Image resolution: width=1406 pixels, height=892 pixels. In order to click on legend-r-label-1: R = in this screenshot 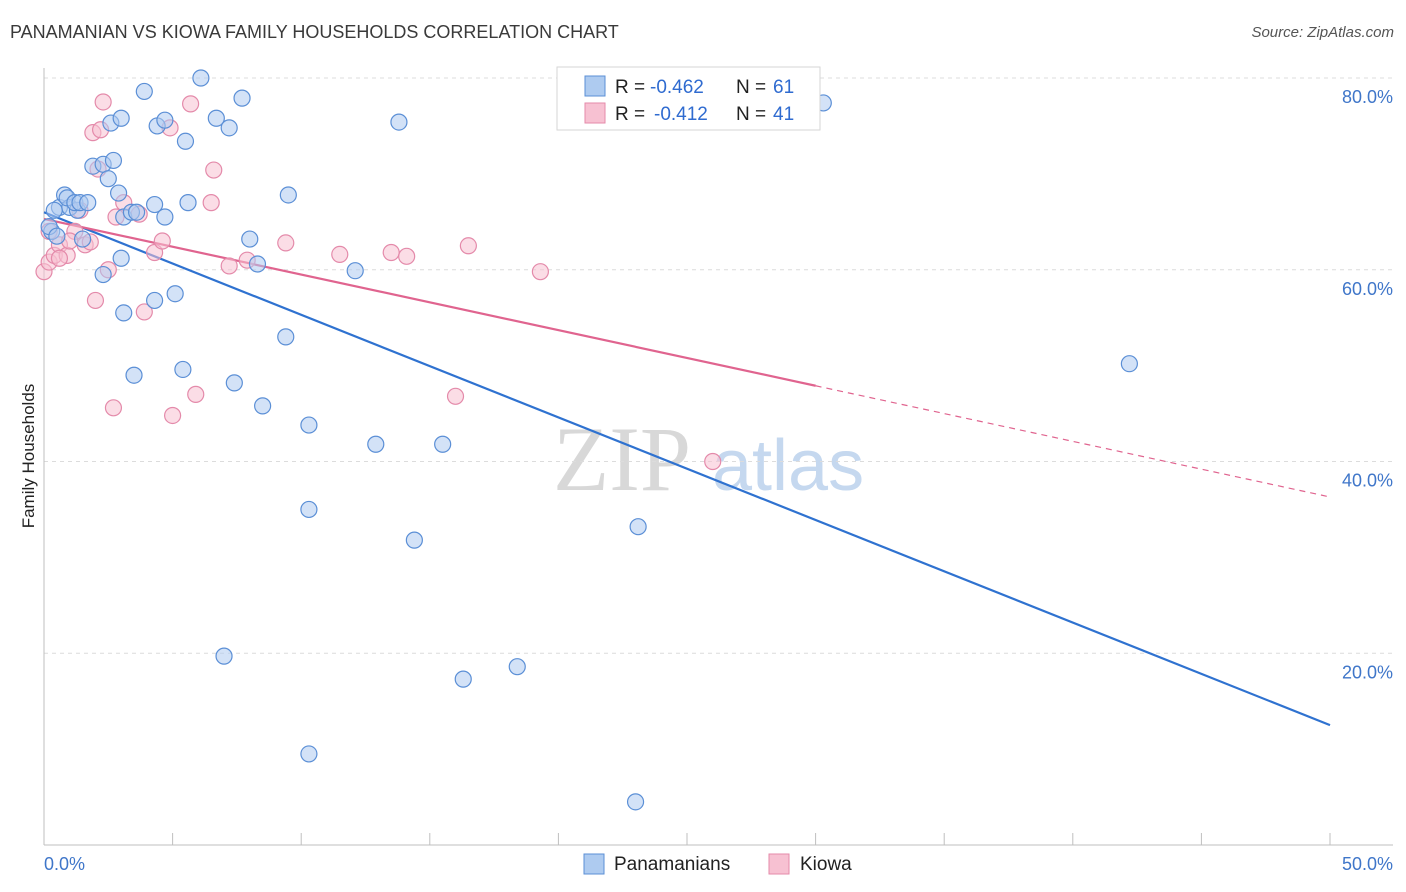, I will do `click(630, 87)`.